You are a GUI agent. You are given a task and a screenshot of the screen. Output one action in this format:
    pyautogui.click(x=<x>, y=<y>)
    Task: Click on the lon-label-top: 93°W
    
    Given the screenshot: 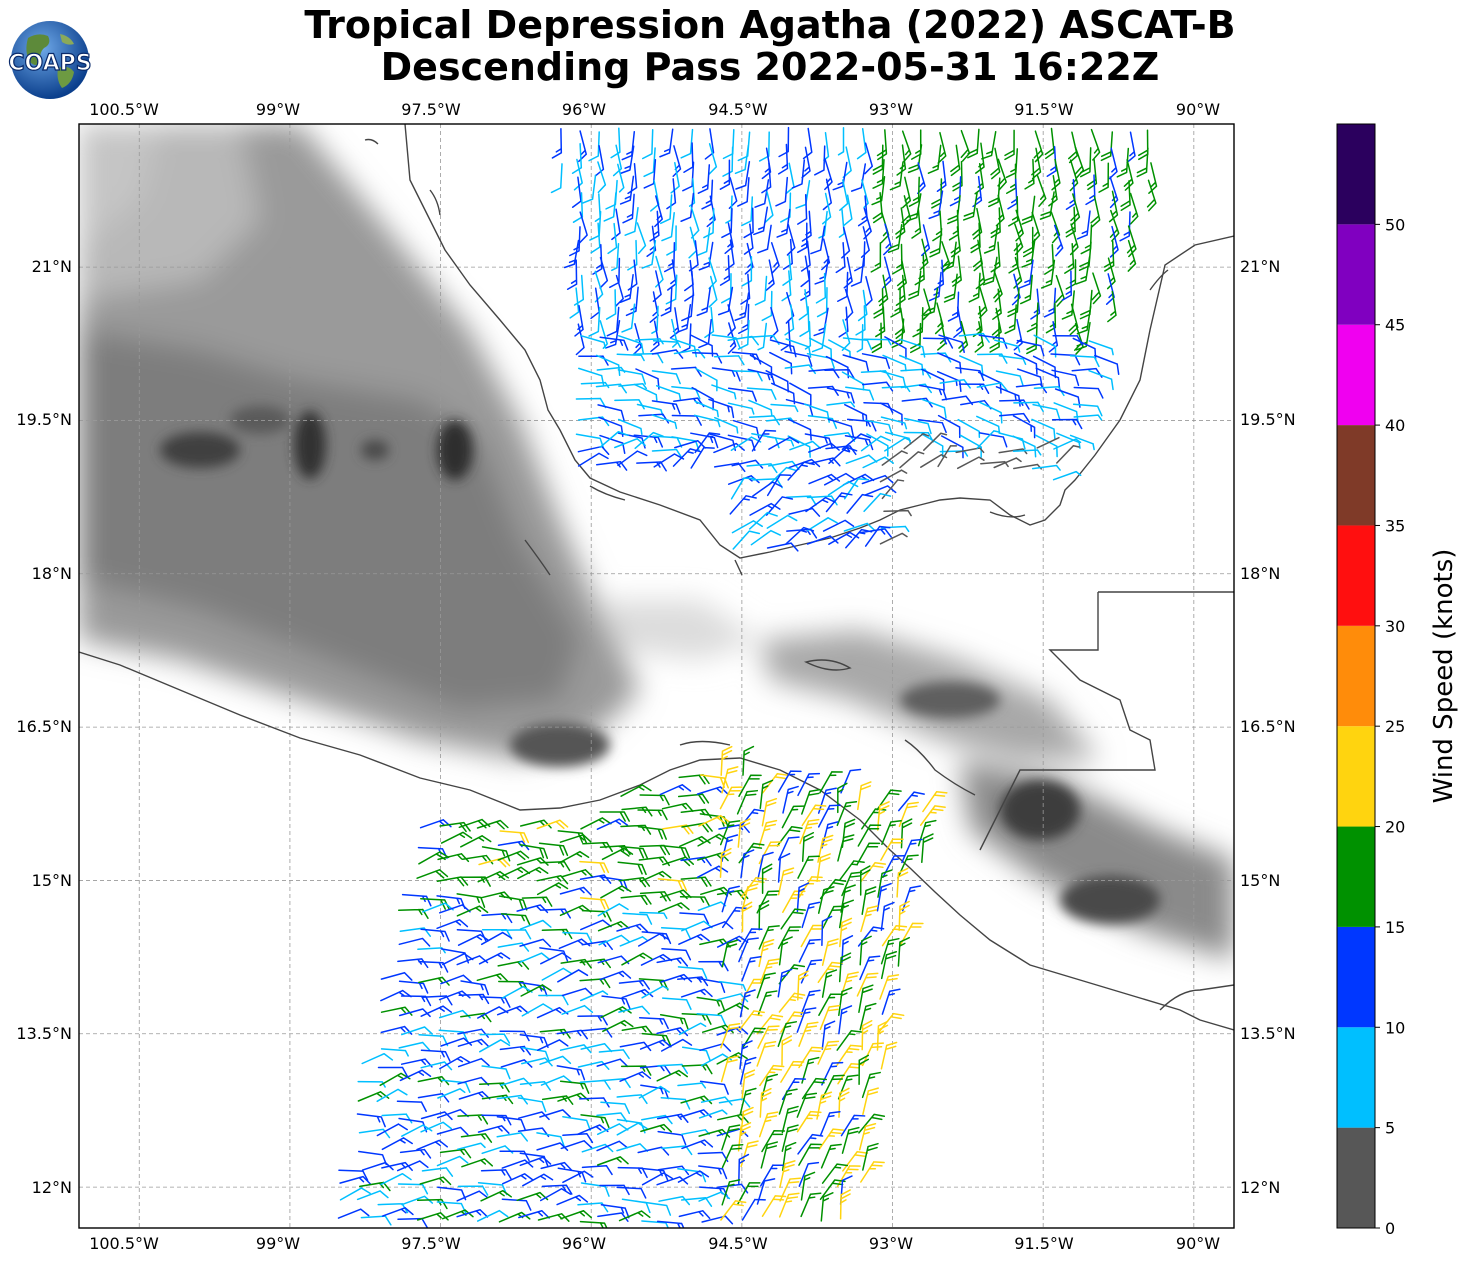 What is the action you would take?
    pyautogui.click(x=891, y=109)
    